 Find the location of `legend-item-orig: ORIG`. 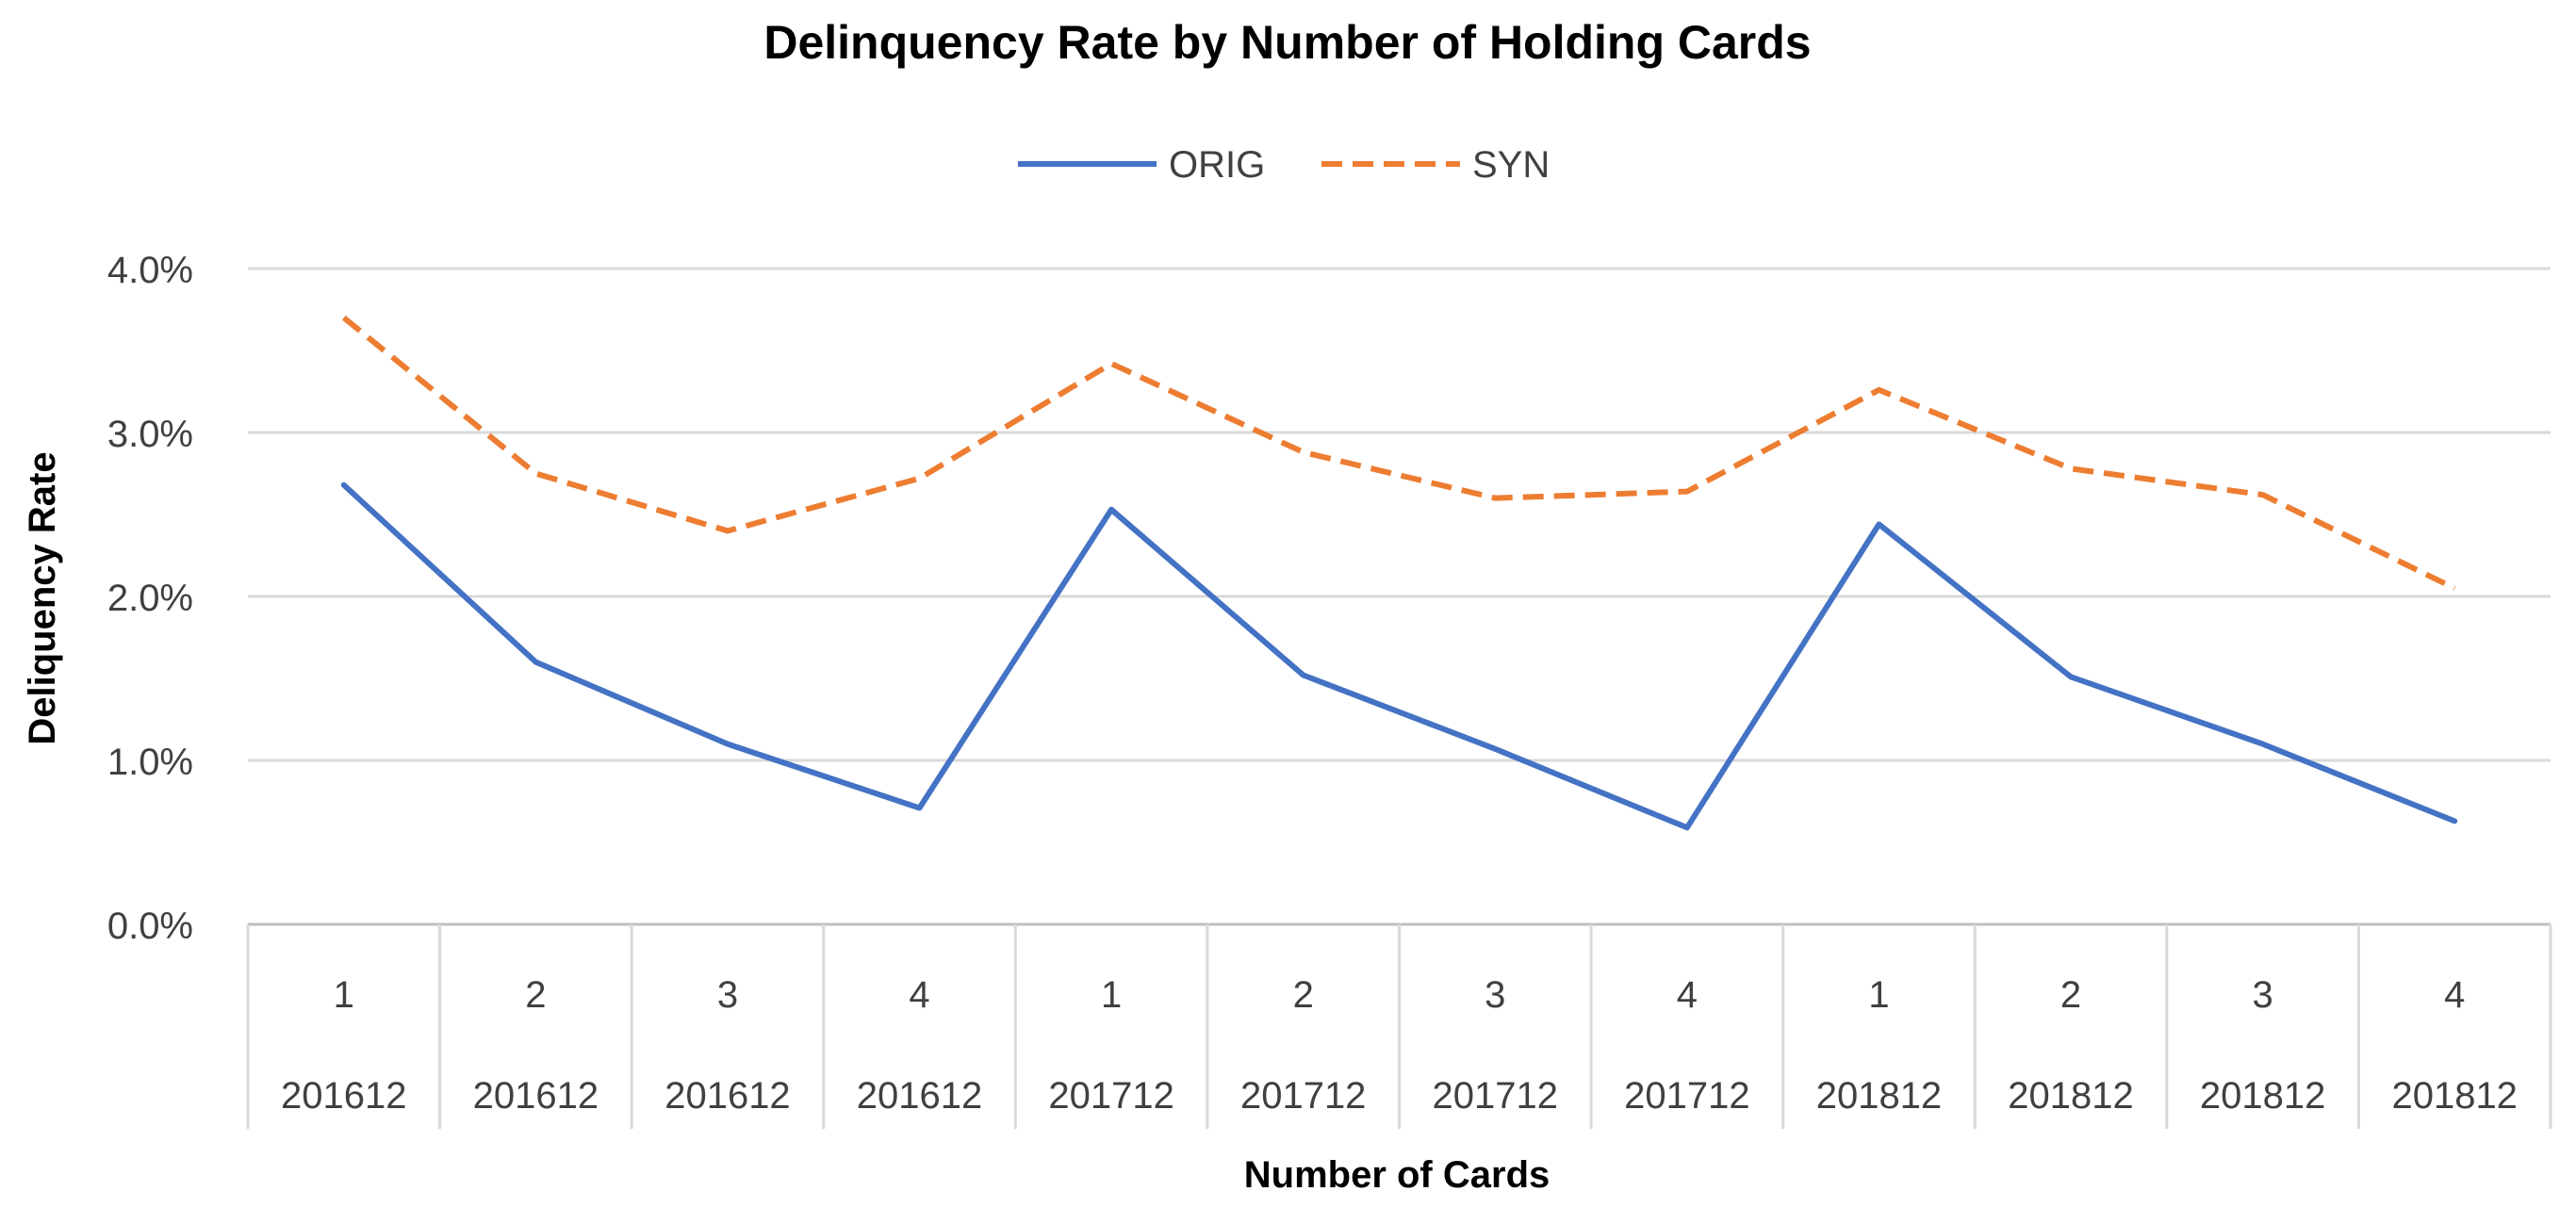

legend-item-orig: ORIG is located at coordinates (1141, 165).